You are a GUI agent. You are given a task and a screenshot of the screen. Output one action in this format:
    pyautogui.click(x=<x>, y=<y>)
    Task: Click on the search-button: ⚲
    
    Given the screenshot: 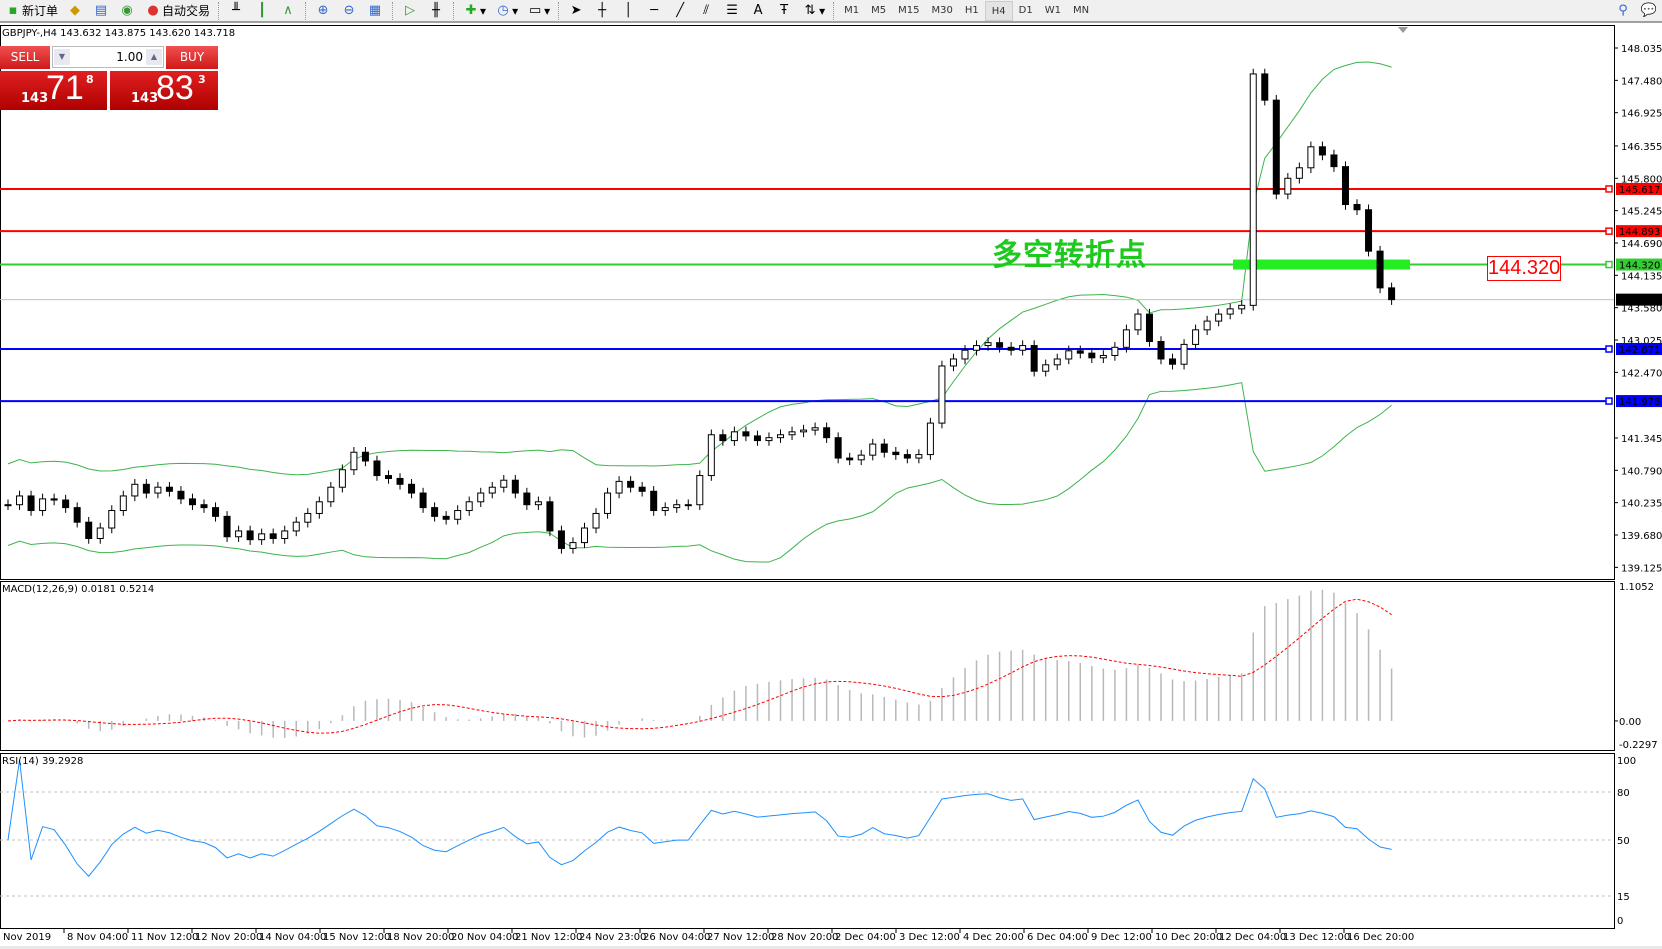 What is the action you would take?
    pyautogui.click(x=1623, y=11)
    